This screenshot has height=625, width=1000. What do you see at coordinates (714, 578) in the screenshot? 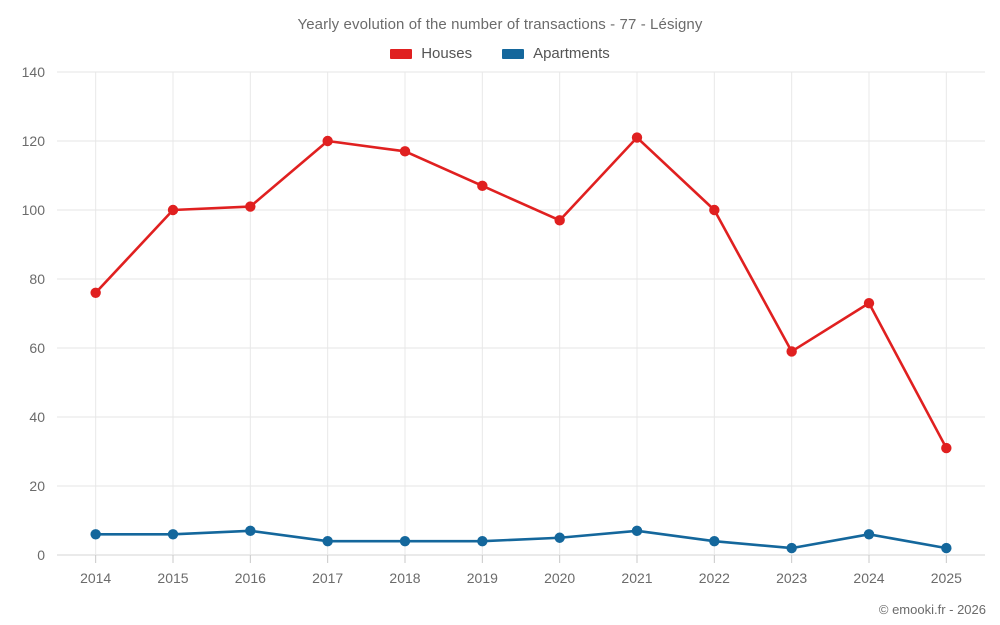
I see `x-tick-label: 2022` at bounding box center [714, 578].